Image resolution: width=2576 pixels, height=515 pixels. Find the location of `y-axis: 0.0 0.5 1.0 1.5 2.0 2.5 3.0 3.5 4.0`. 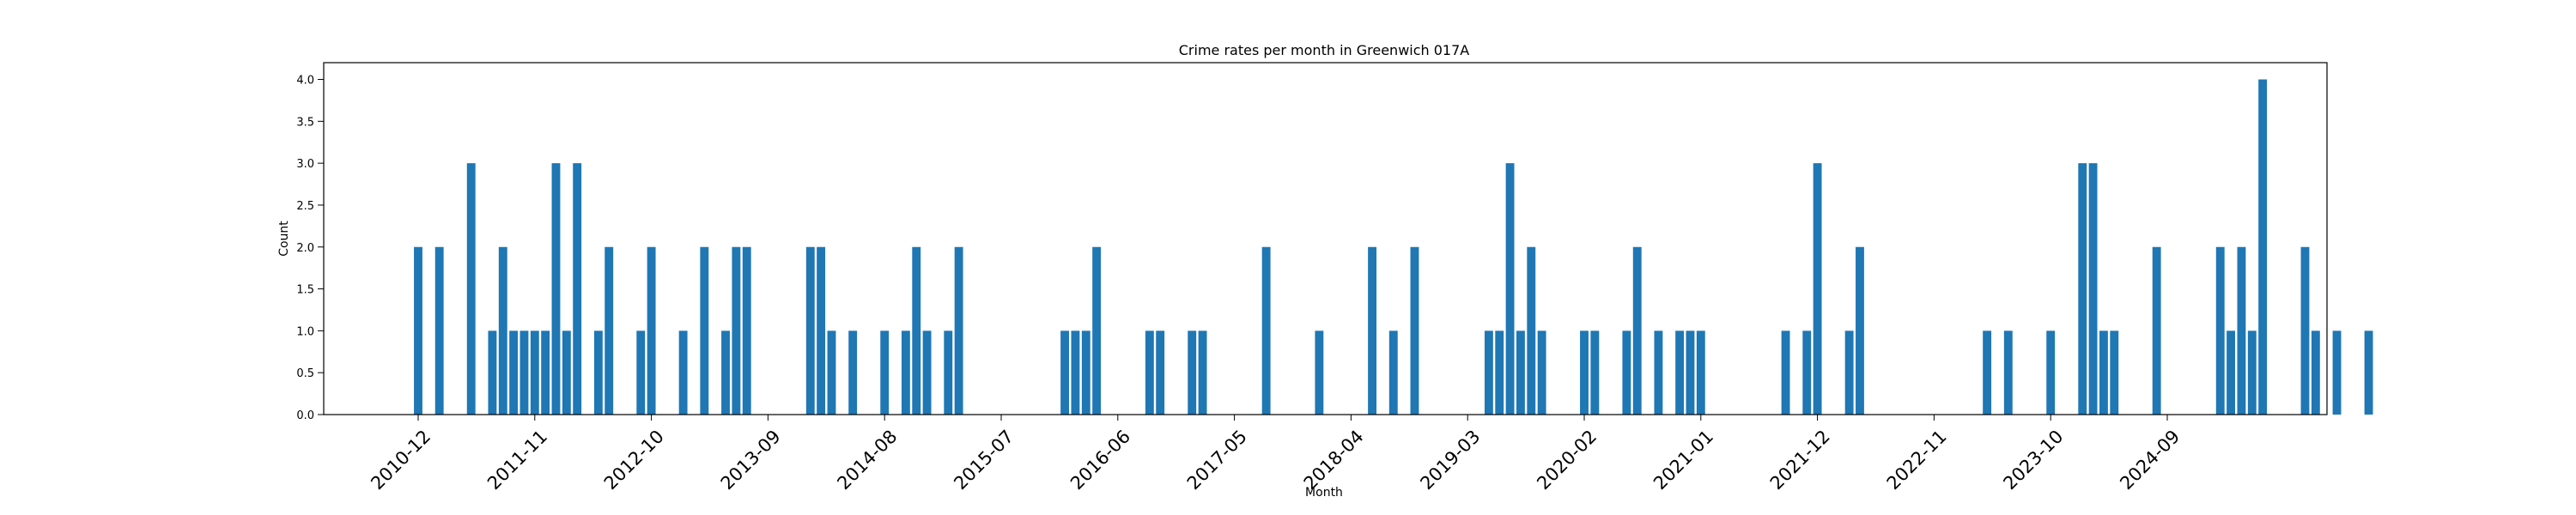

y-axis: 0.0 0.5 1.0 1.5 2.0 2.5 3.0 3.5 4.0 is located at coordinates (310, 248).